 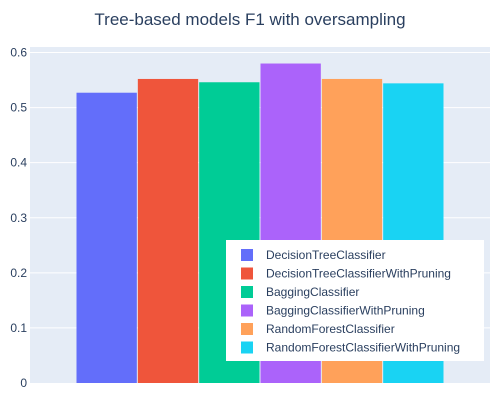 What do you see at coordinates (249, 19) in the screenshot?
I see `chart-title: Tree-based models F1 with oversampling` at bounding box center [249, 19].